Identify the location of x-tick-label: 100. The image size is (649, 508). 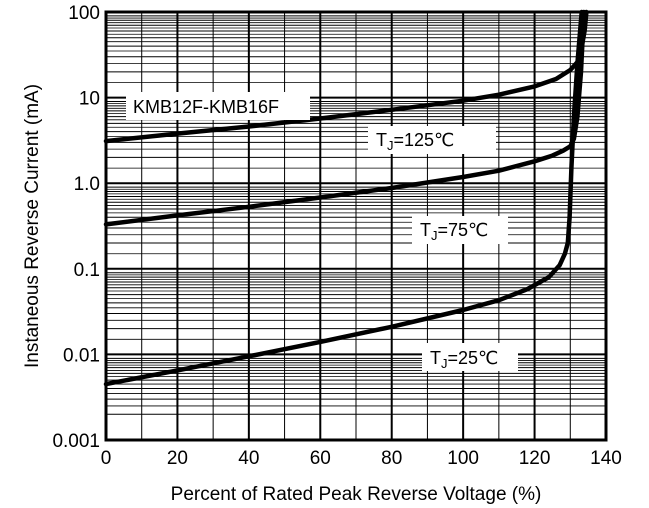
(463, 458).